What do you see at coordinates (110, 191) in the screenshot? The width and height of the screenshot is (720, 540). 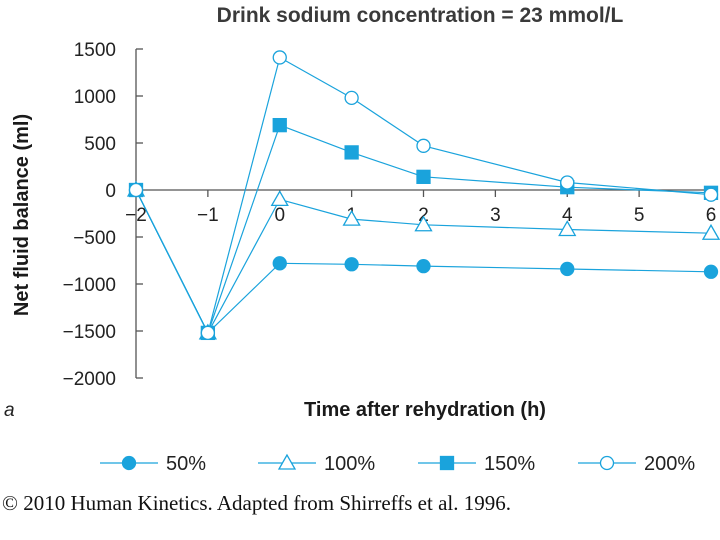 I see `y-tick-label: 0` at bounding box center [110, 191].